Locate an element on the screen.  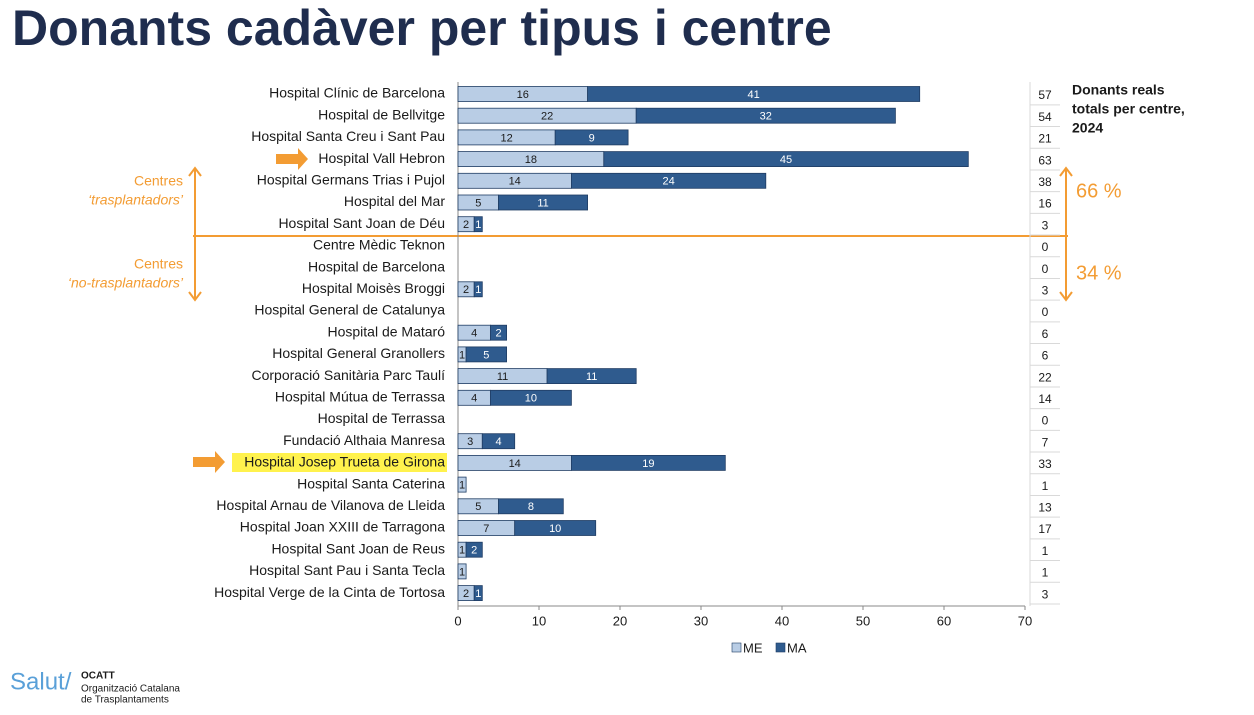
total-value: 21 is located at coordinates (1045, 139).